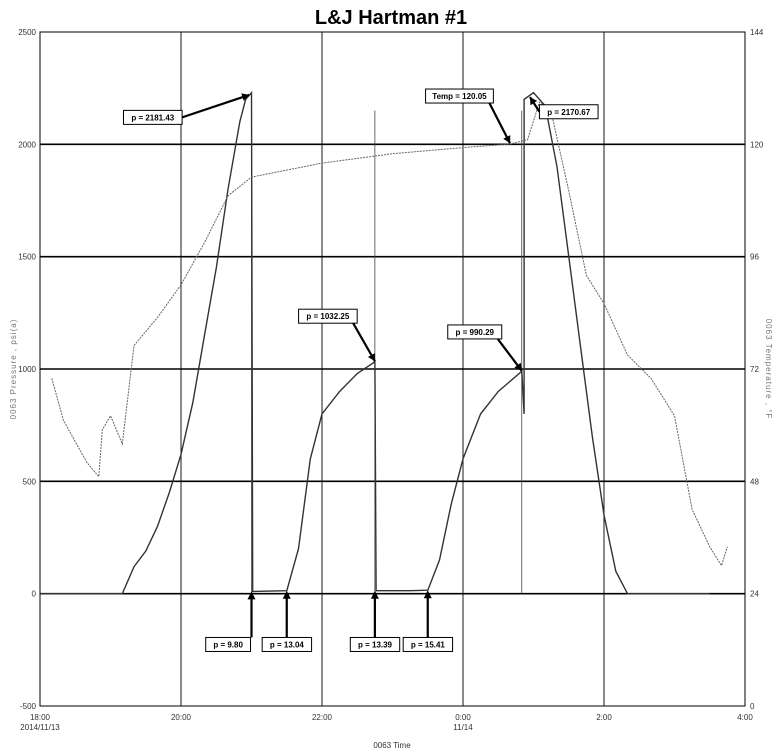 This screenshot has width=782, height=755. What do you see at coordinates (568, 112) in the screenshot?
I see `annotation-label: p = 2170.67` at bounding box center [568, 112].